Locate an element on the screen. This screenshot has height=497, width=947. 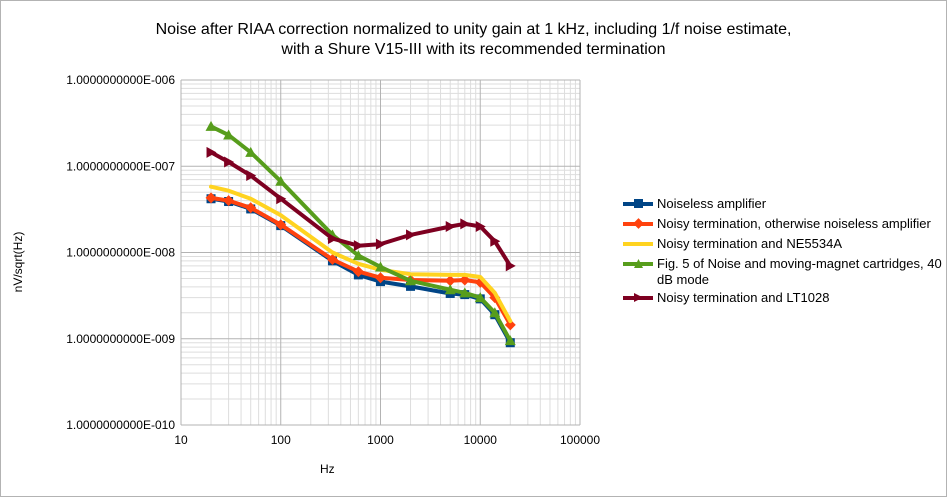
x-tick-label: 10000 is located at coordinates (481, 440).